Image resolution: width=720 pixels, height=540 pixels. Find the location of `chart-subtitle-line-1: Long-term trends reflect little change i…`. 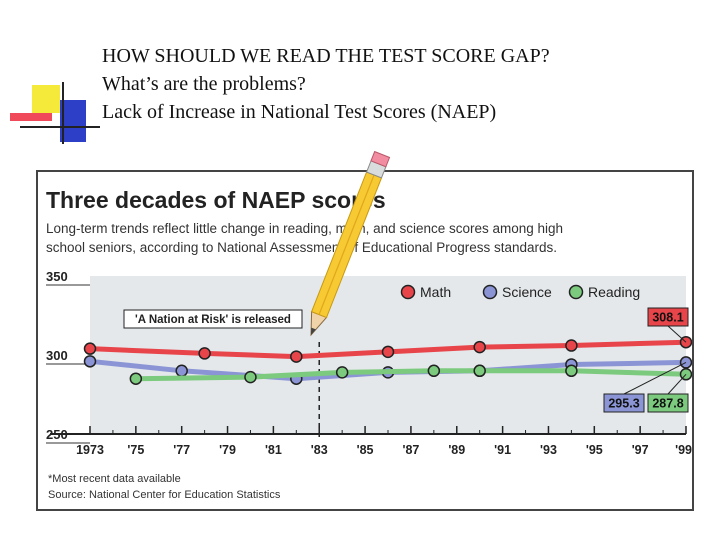

chart-subtitle-line-1: Long-term trends reflect little change i… is located at coordinates (304, 228).